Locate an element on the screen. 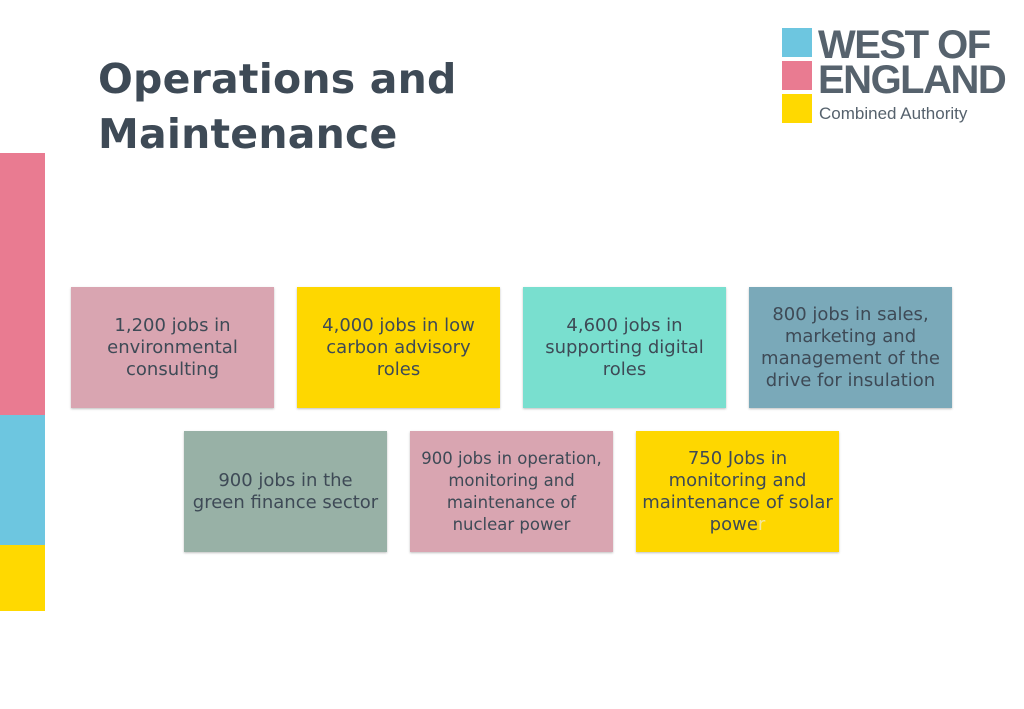 This screenshot has height=709, width=1024. decorative-bar-blue is located at coordinates (22, 480).